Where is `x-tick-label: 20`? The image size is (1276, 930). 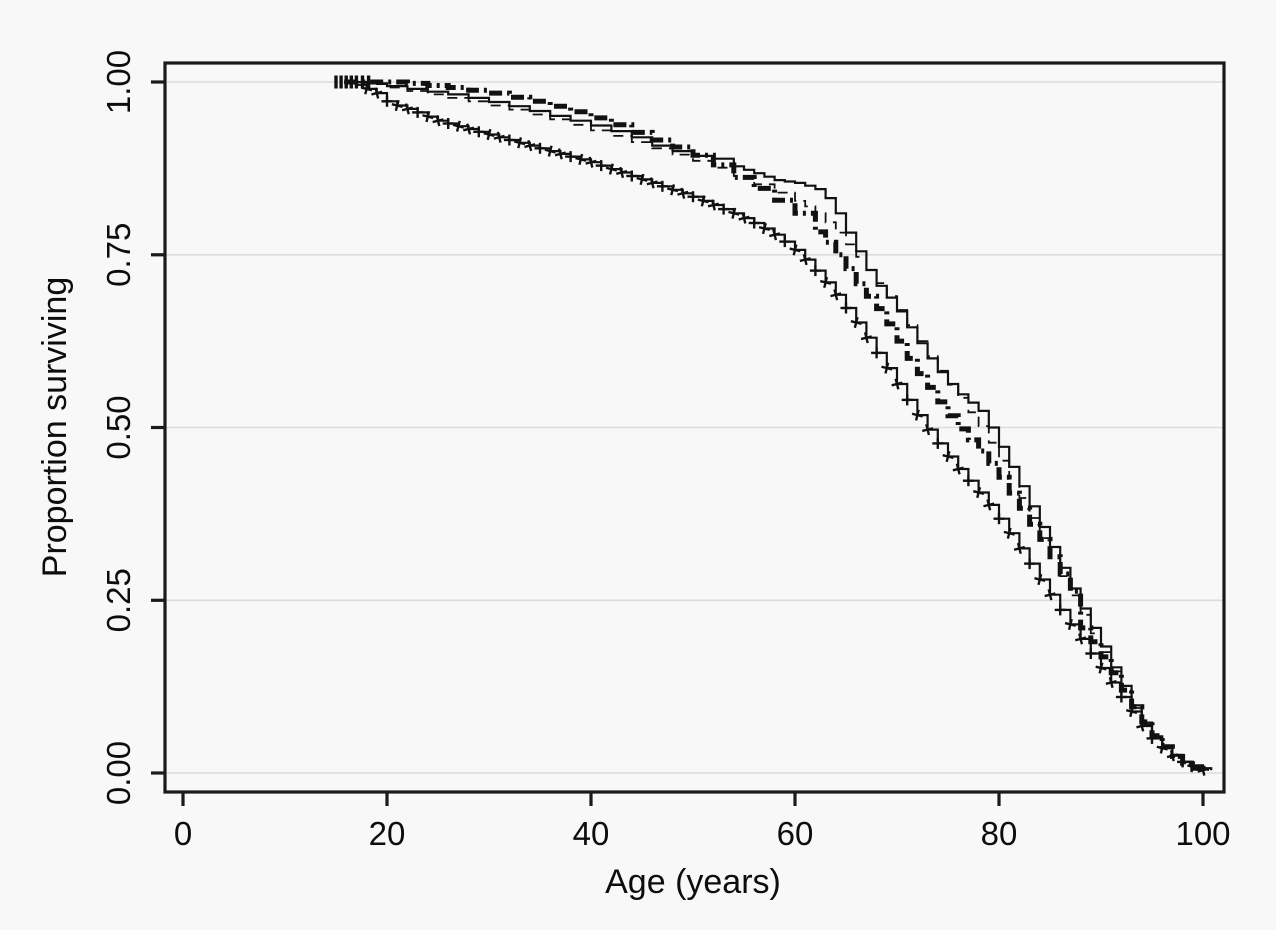 x-tick-label: 20 is located at coordinates (387, 833).